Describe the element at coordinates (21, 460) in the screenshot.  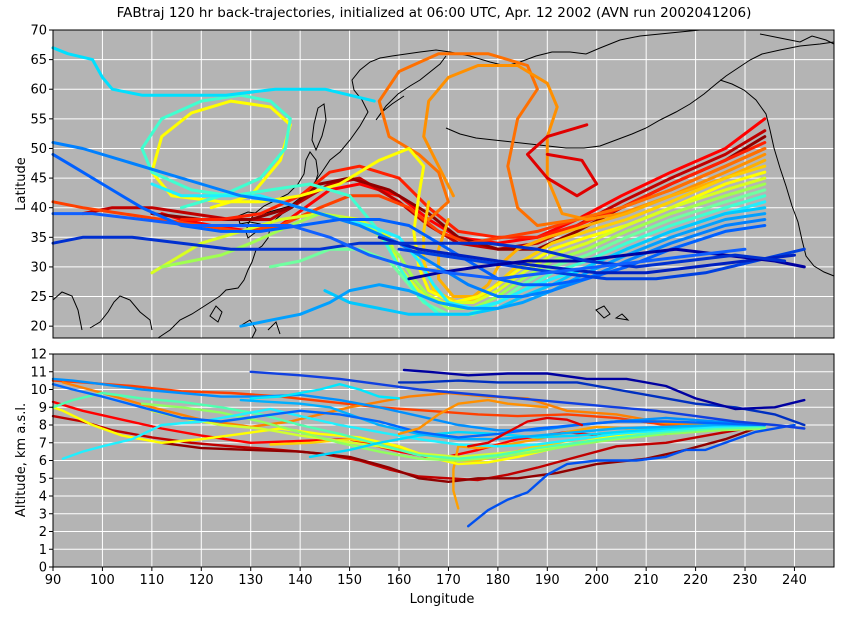
I see `altitude-y-axis-label: Altitude, km a.s.l.` at that location.